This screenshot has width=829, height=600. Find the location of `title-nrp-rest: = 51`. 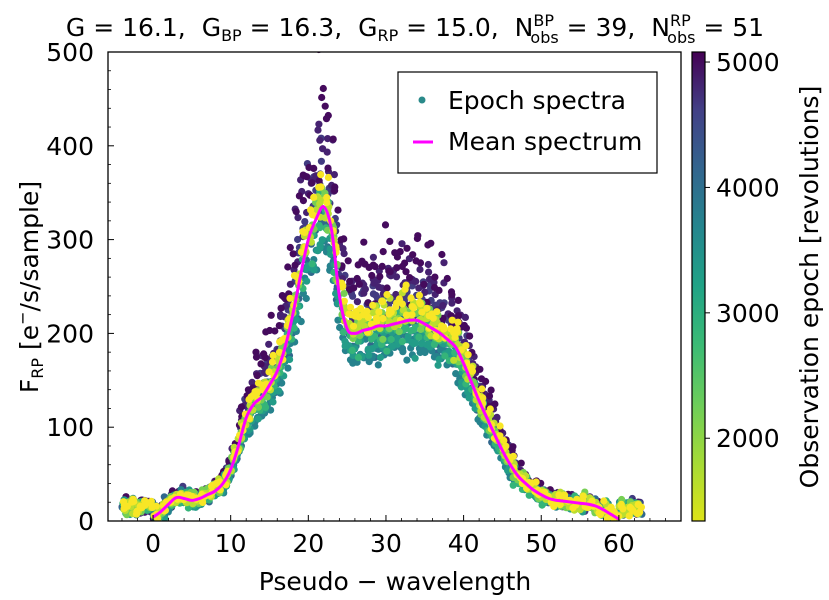

title-nrp-rest: = 51 is located at coordinates (729, 27).